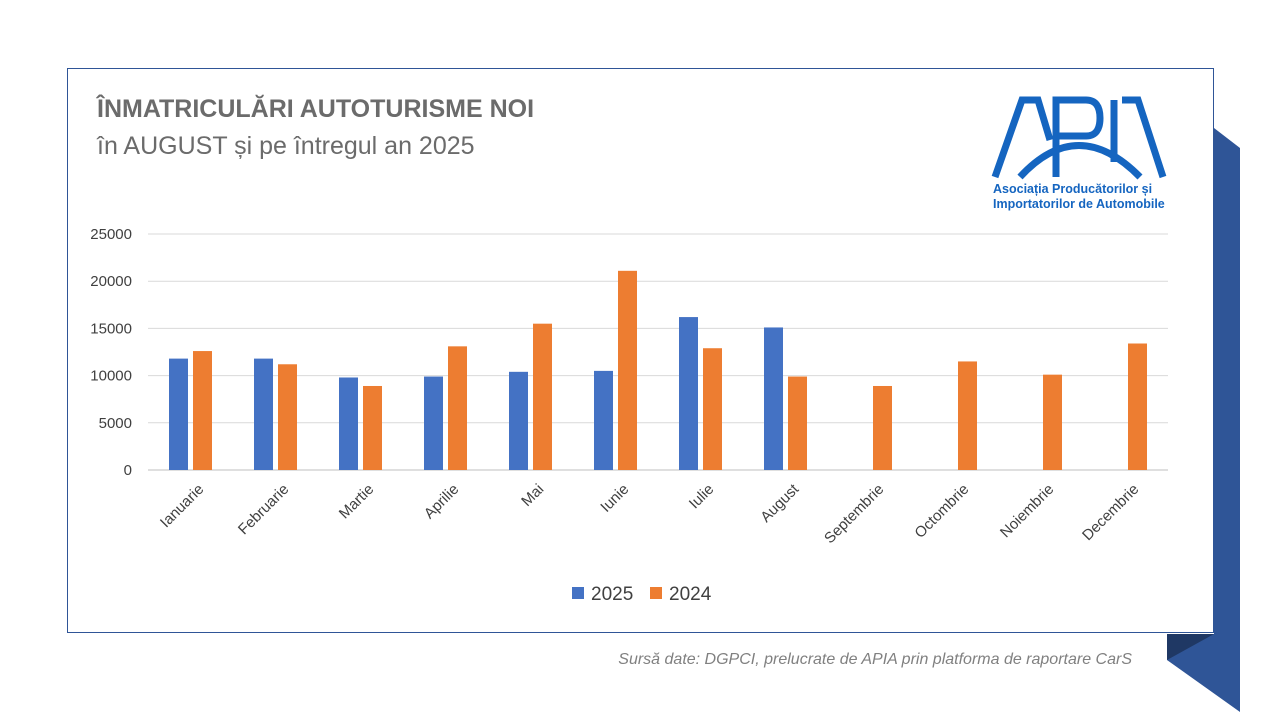 The image size is (1280, 720). Describe the element at coordinates (614, 498) in the screenshot. I see `x-tick-label: Iunie` at that location.